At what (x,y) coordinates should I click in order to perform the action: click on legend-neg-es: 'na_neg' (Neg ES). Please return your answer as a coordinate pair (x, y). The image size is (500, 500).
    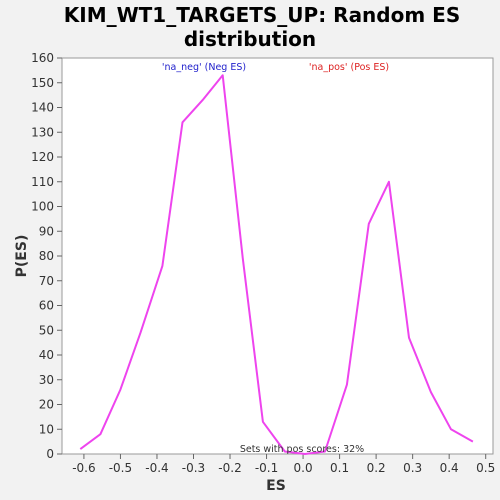
    Looking at the image, I should click on (204, 67).